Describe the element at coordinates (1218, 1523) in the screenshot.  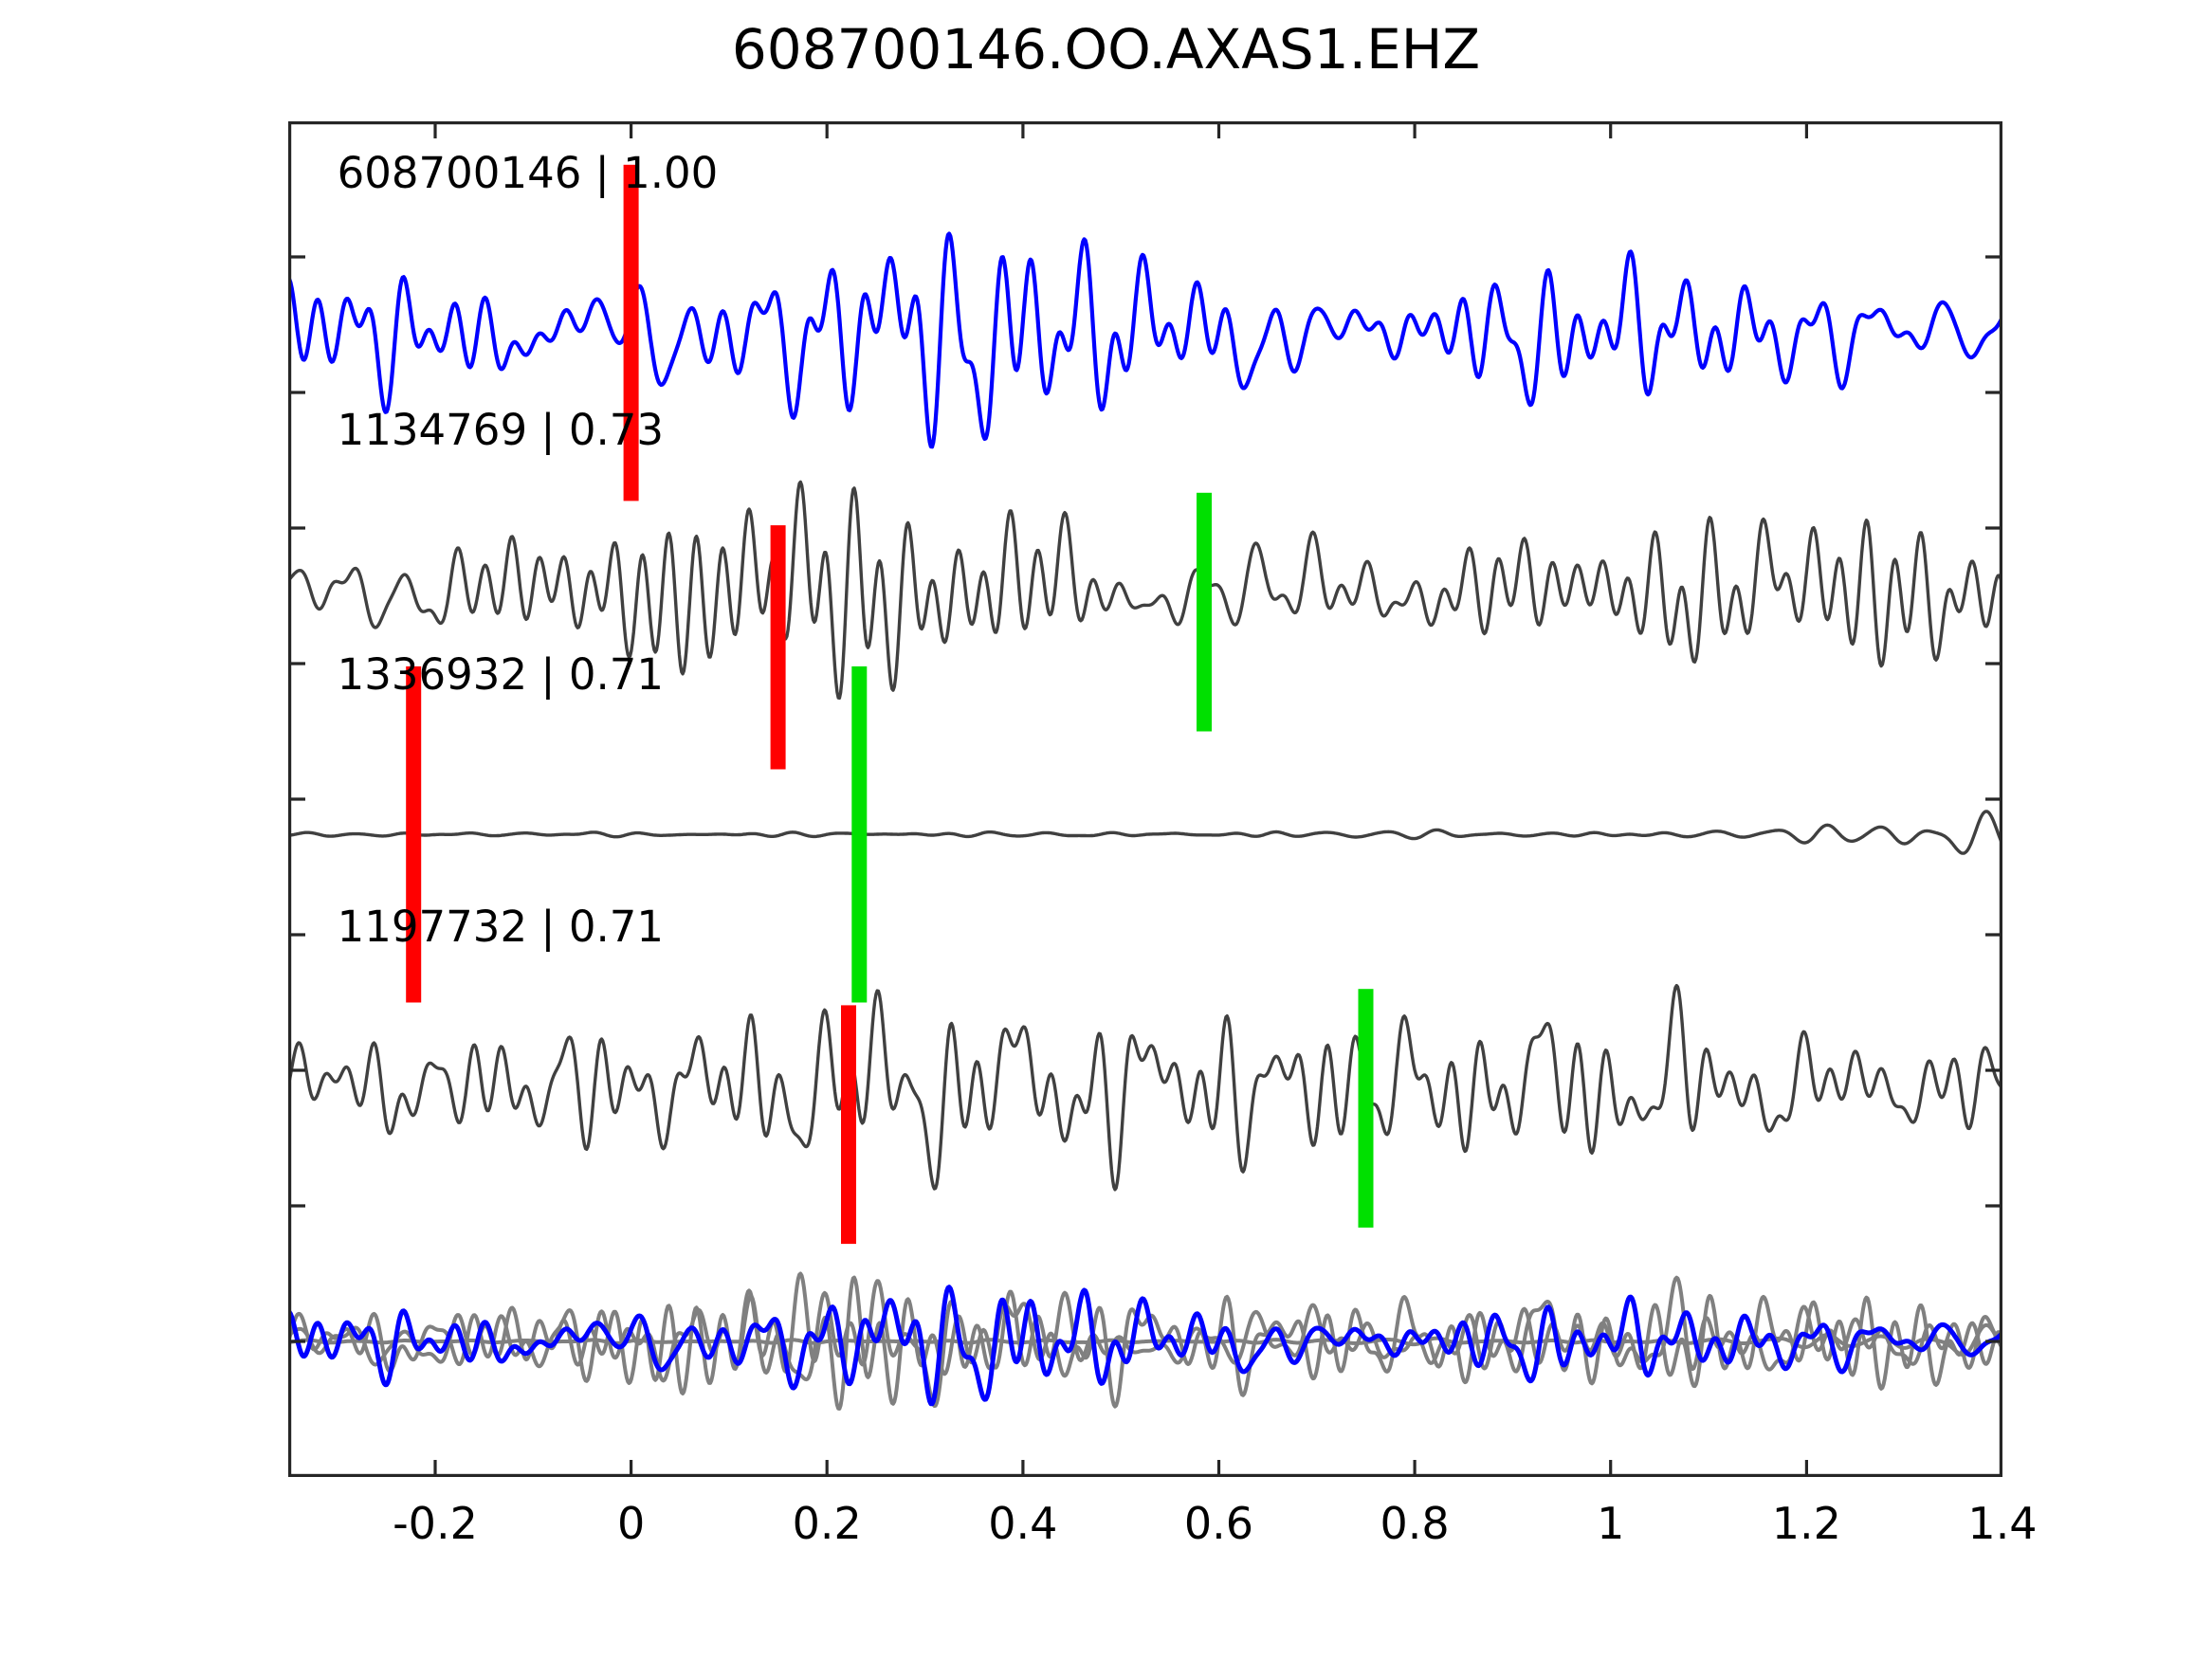
I see `x-axis-tick-label: 0.6` at that location.